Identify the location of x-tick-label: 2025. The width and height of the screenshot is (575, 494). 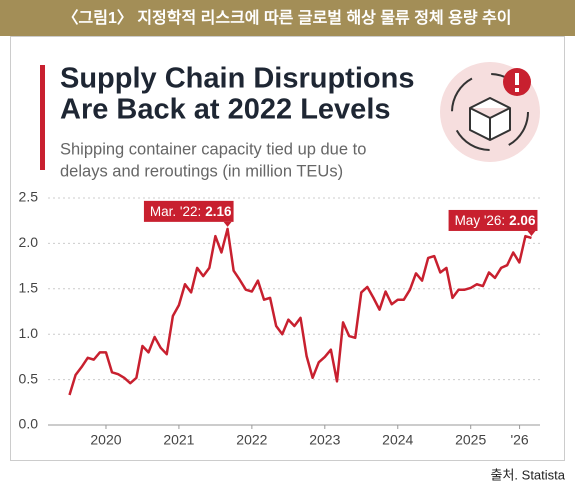
(470, 440).